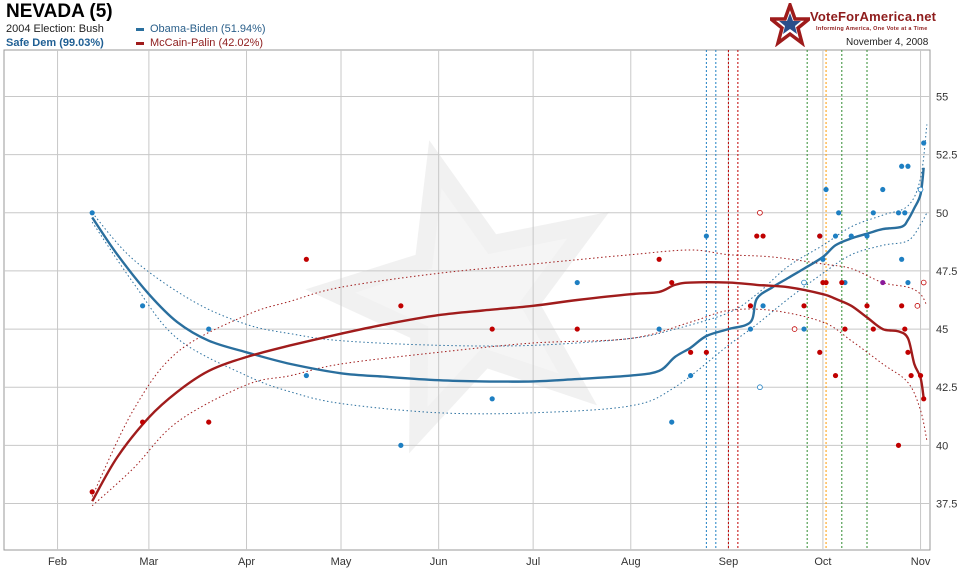 This screenshot has width=980, height=580. I want to click on previous-election: 2004 Election: Bush, so click(55, 29).